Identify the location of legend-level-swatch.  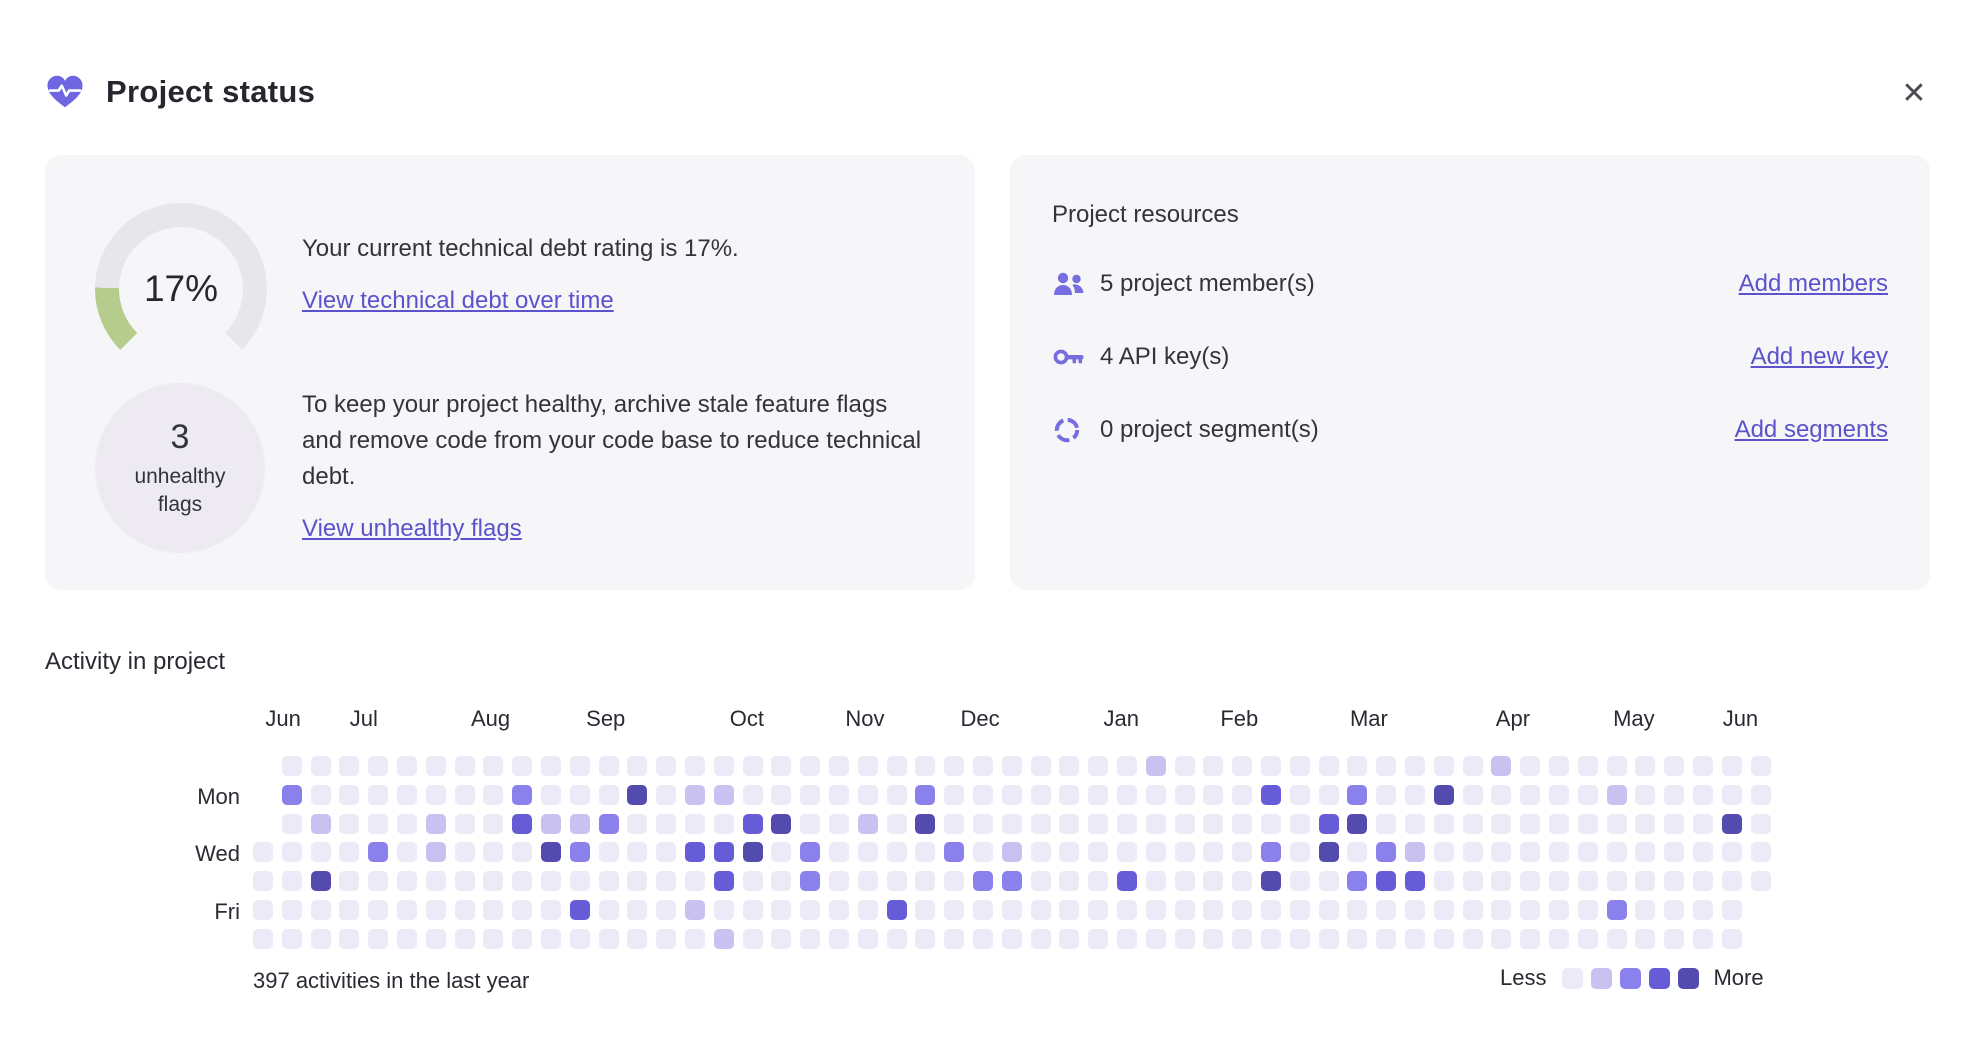
(1602, 978).